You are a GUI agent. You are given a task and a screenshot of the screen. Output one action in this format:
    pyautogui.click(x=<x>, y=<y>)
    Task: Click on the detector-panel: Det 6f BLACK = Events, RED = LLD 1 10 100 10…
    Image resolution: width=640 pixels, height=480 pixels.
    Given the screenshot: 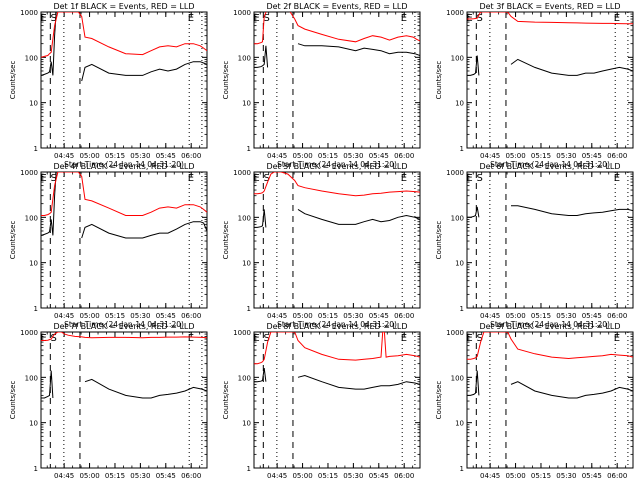 What is the action you would take?
    pyautogui.click(x=534, y=245)
    